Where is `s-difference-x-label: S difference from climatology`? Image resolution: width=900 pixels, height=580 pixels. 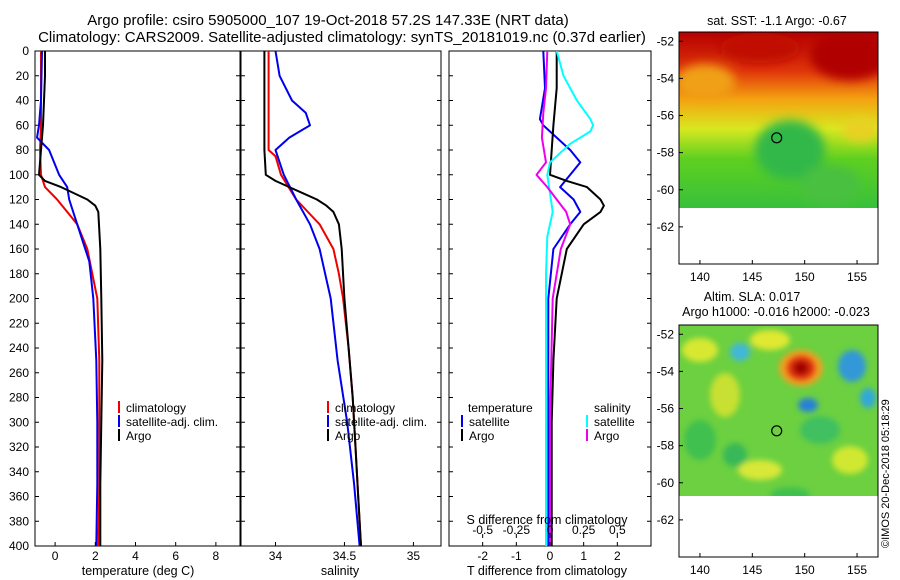 s-difference-x-label: S difference from climatology is located at coordinates (548, 520).